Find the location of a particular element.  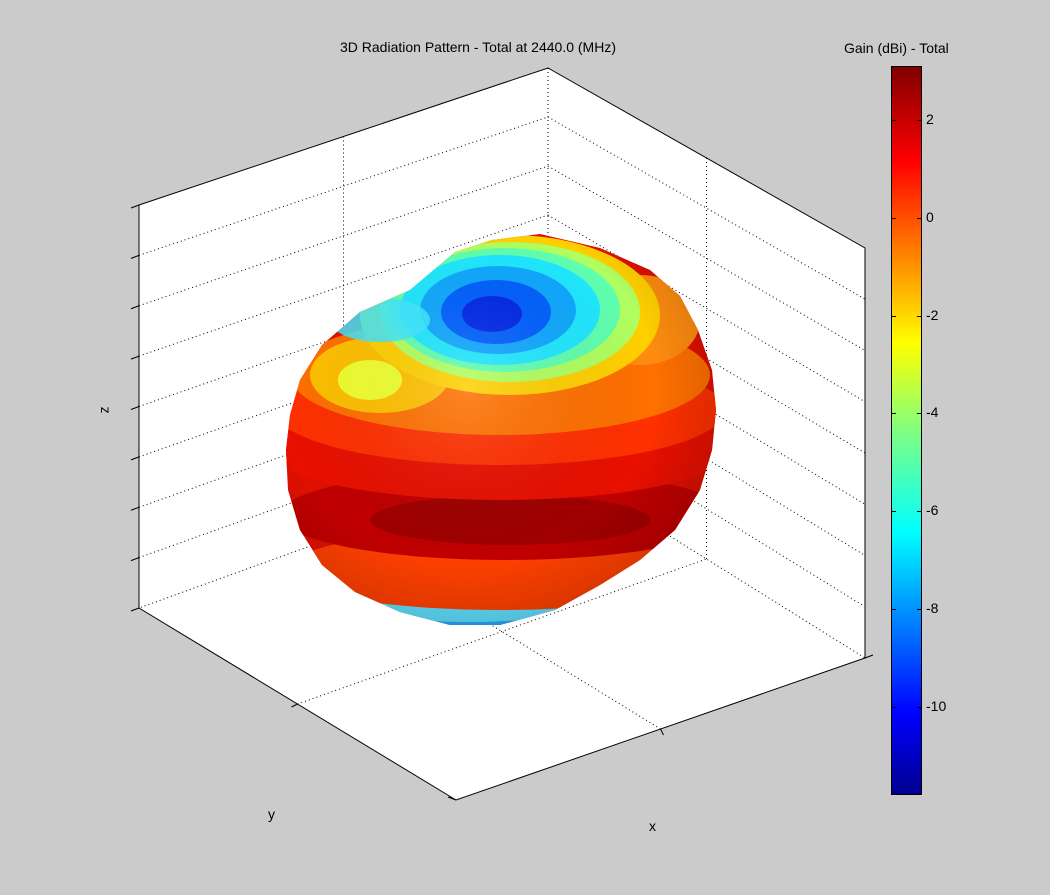

colorbar-tick-label: -10 is located at coordinates (936, 705).